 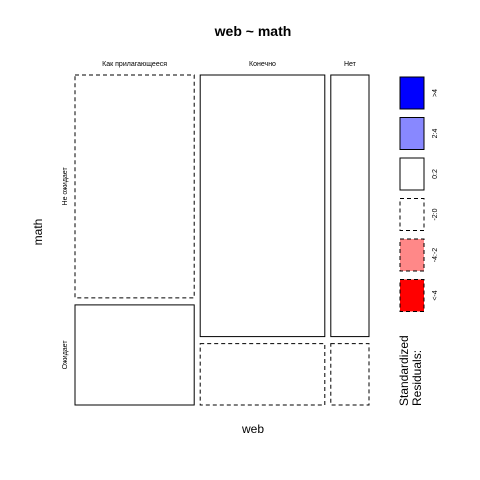 I want to click on legend-label: 2:4, so click(x=435, y=134).